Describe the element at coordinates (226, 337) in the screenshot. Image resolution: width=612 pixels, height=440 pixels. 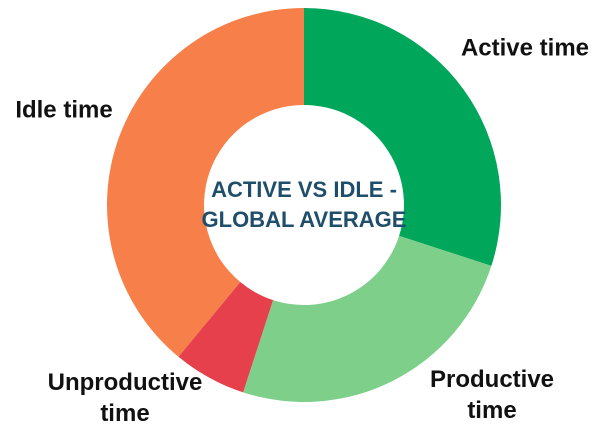
I see `donut-slice` at that location.